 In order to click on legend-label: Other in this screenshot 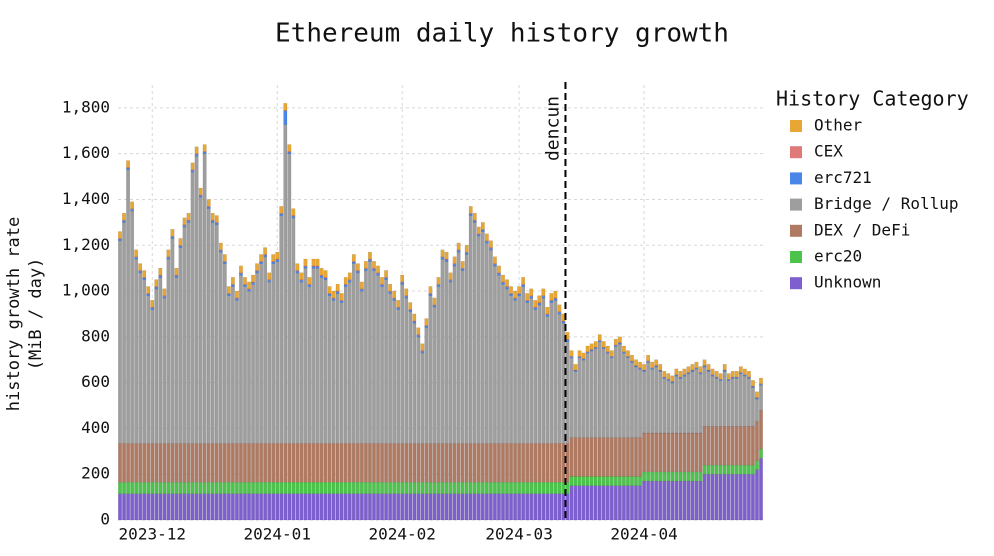, I will do `click(838, 125)`.